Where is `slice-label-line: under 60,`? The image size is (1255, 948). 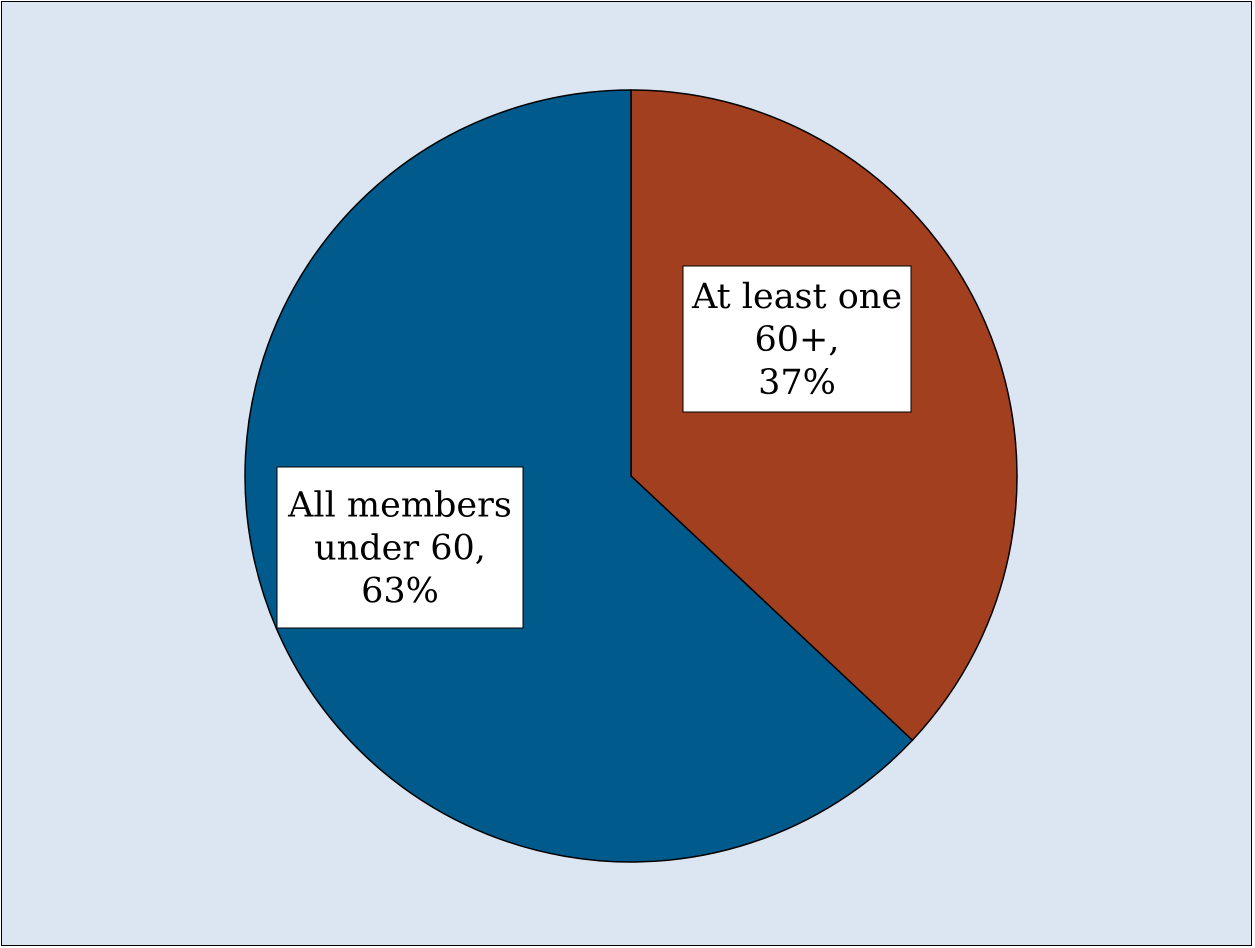 slice-label-line: under 60, is located at coordinates (400, 549).